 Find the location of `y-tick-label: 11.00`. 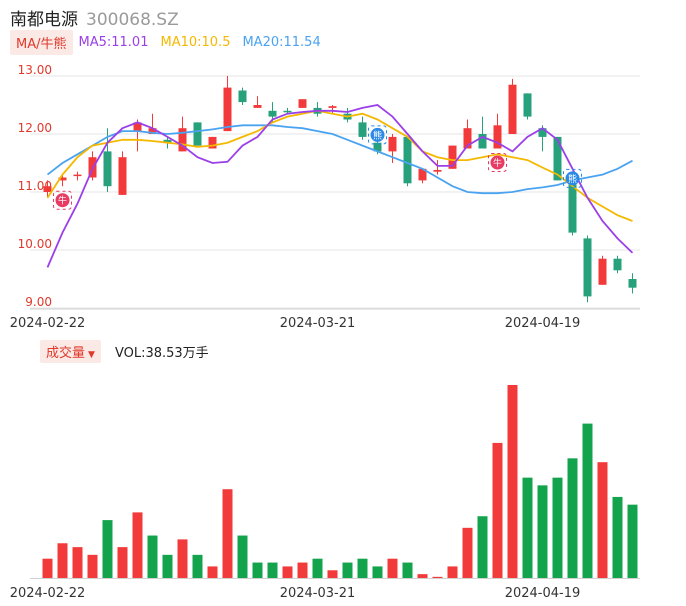

y-tick-label: 11.00 is located at coordinates (35, 186).